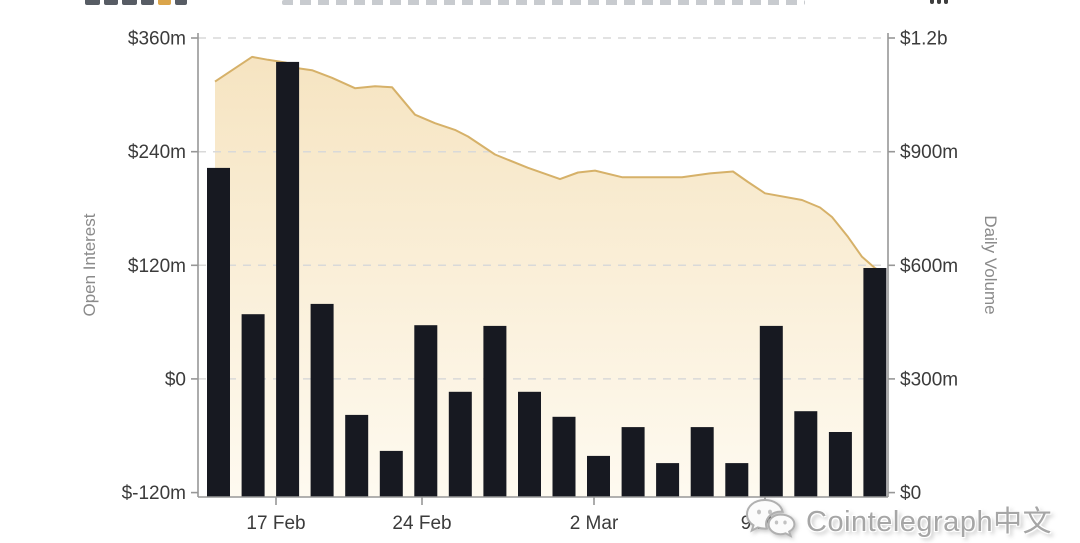 Image resolution: width=1080 pixels, height=543 pixels. I want to click on left-axis-title: Open Interest, so click(89, 264).